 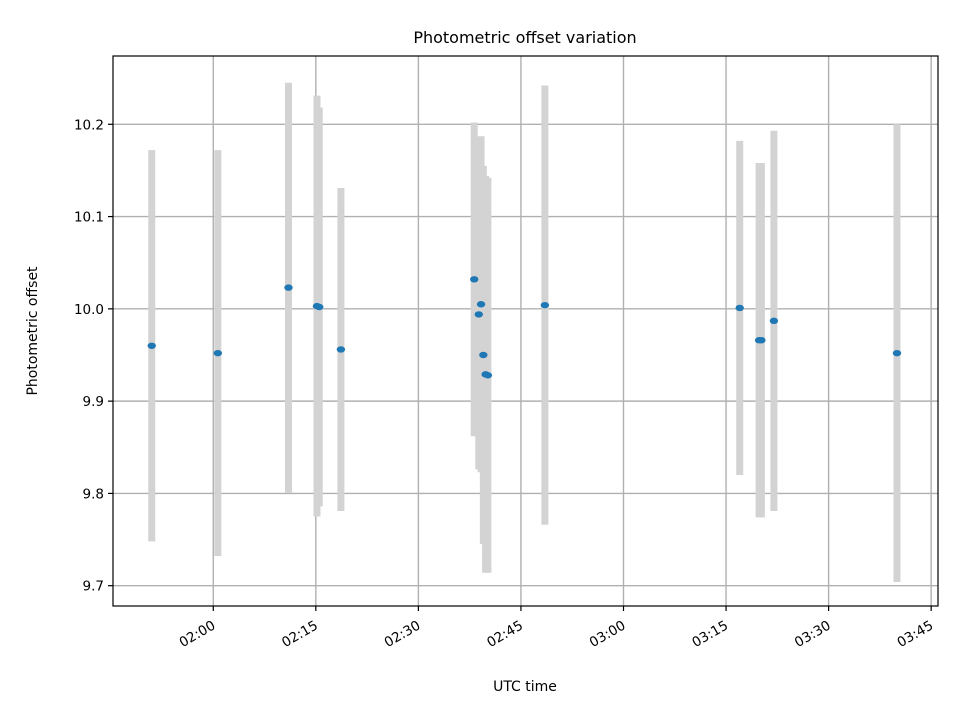 What do you see at coordinates (93, 402) in the screenshot?
I see `y-tick-label: 9.9` at bounding box center [93, 402].